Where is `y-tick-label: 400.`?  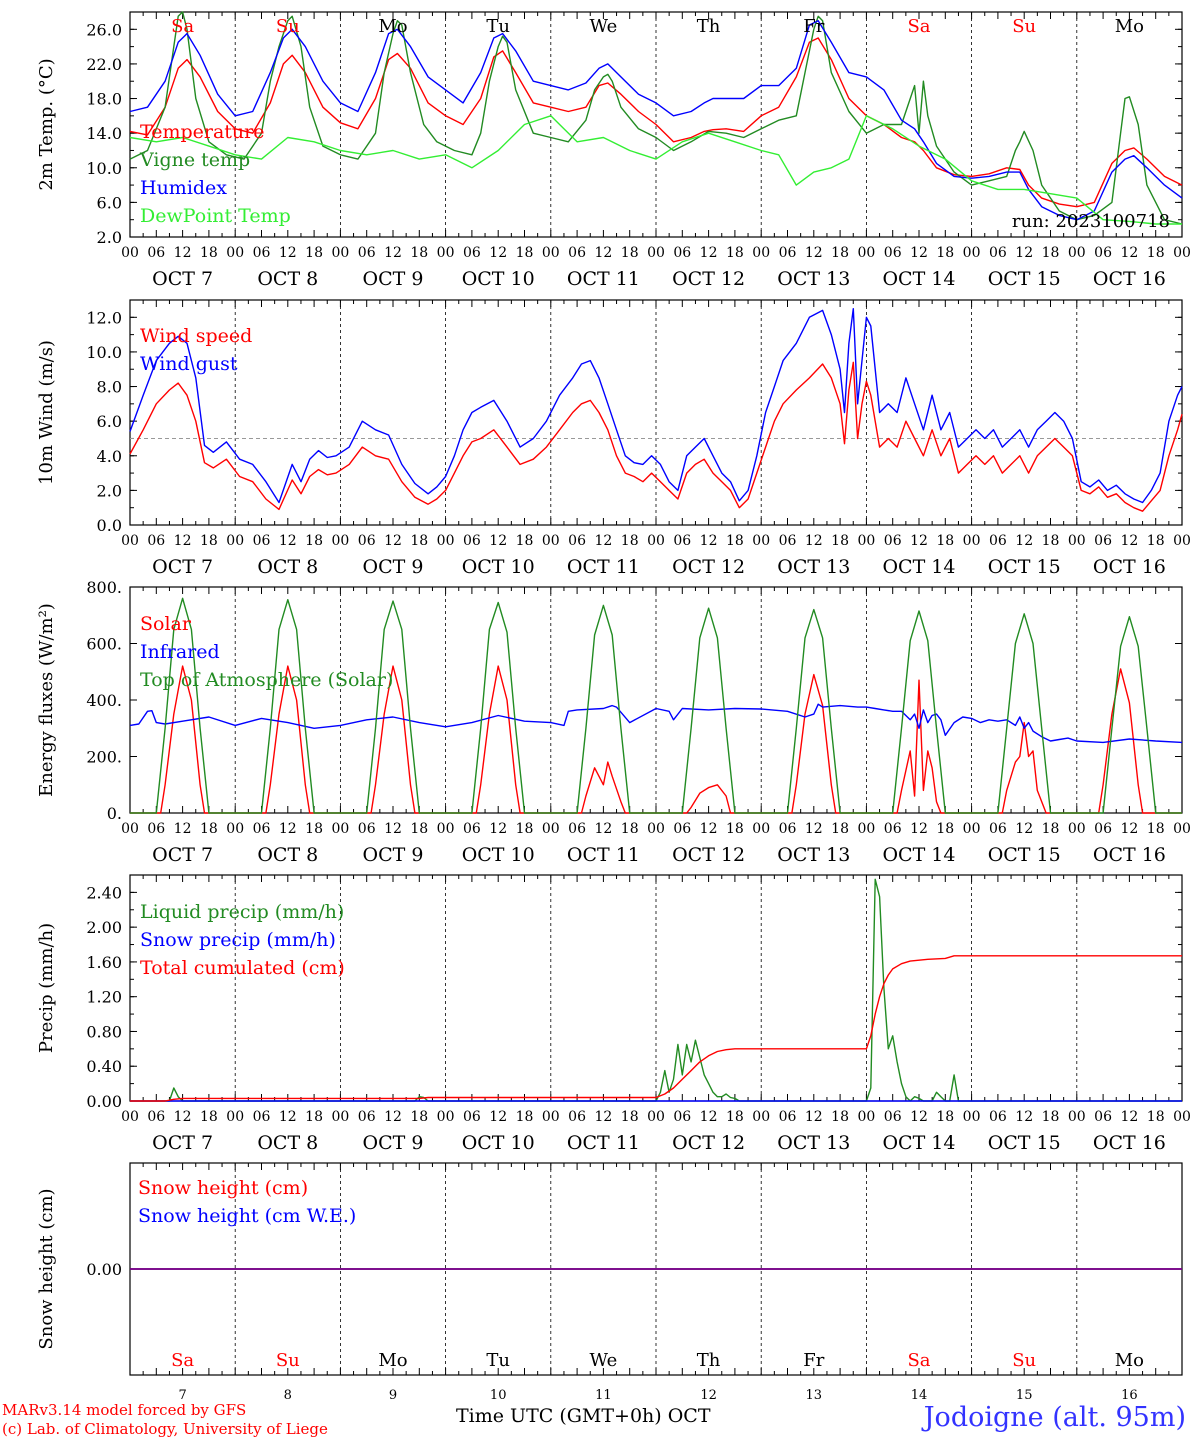
y-tick-label: 400. is located at coordinates (104, 700).